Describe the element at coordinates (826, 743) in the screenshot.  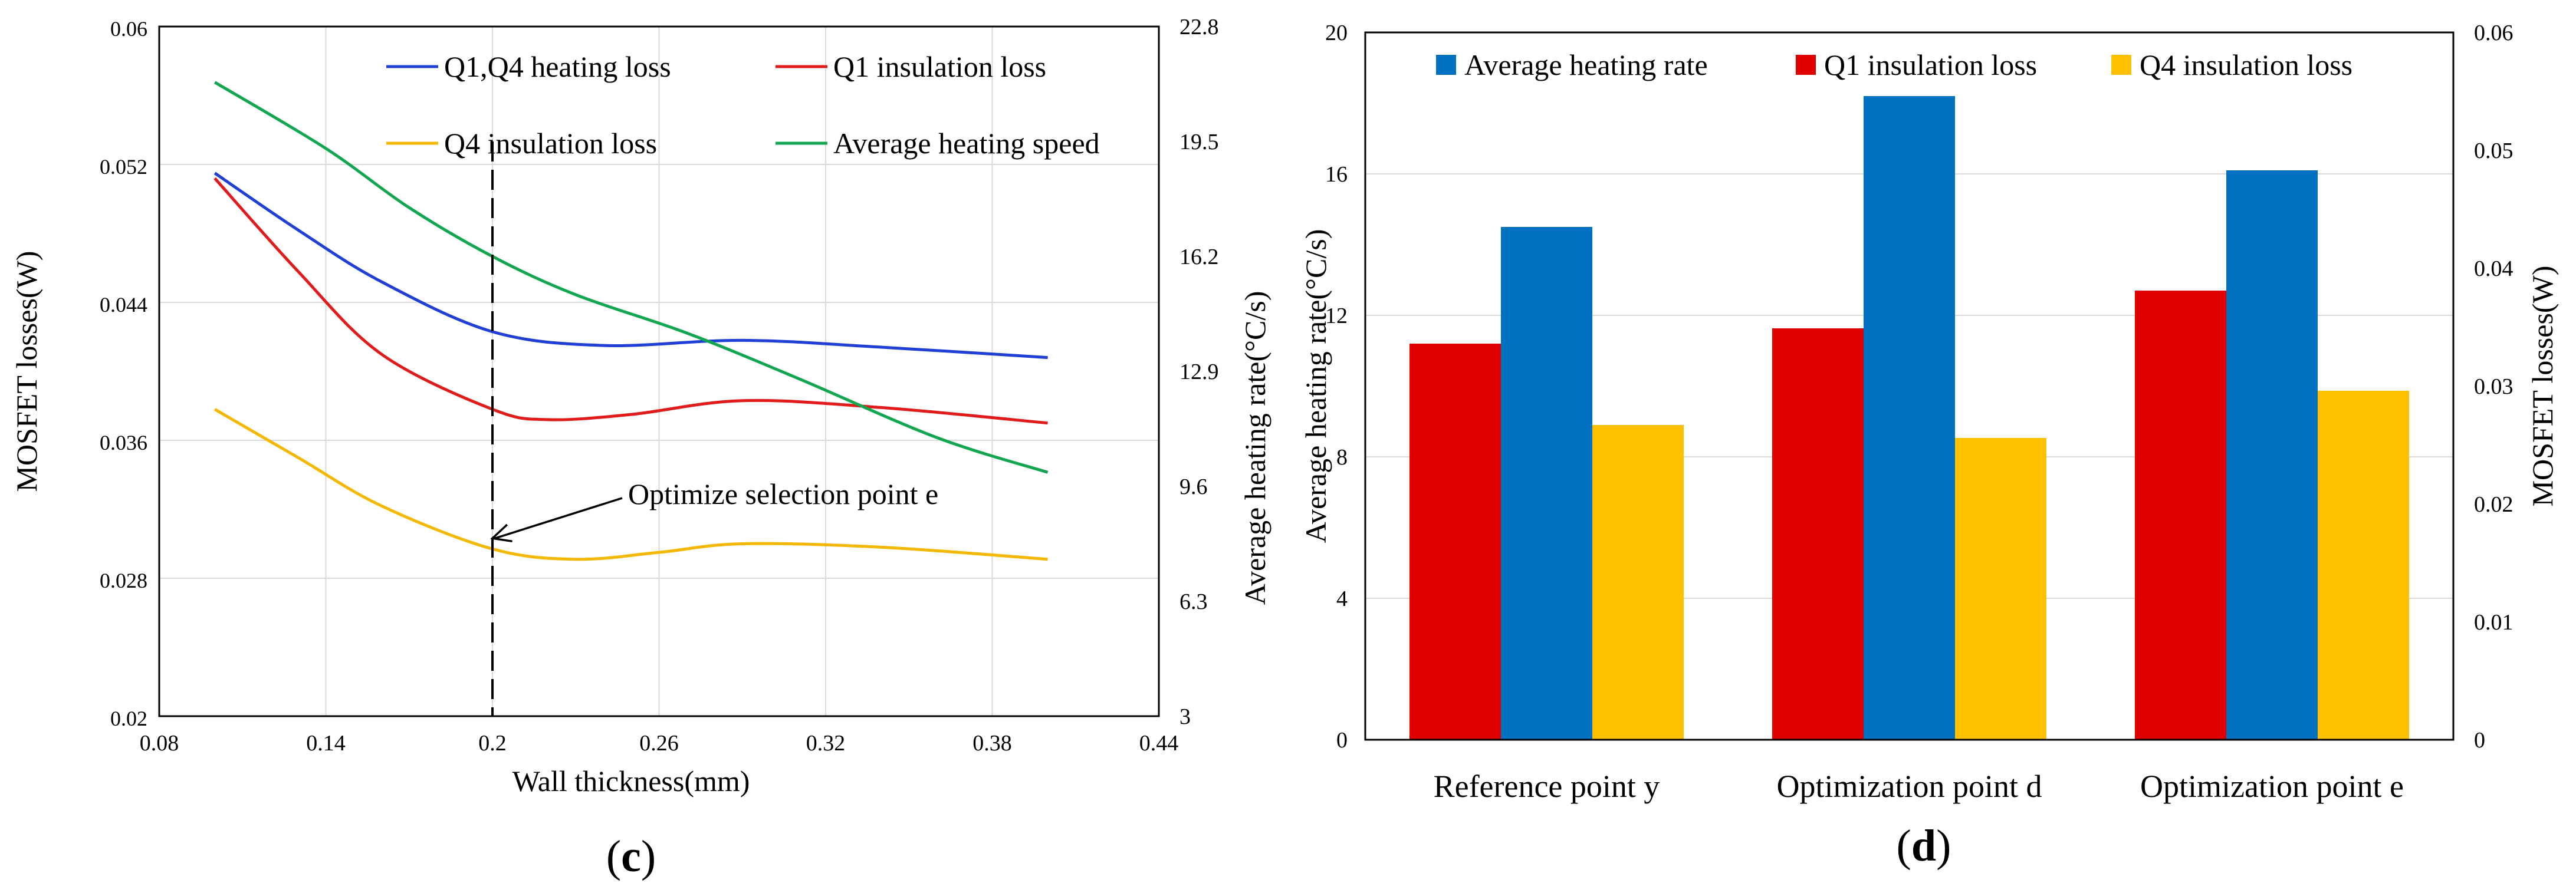
I see `chart-c-x-tick-label: 0.32` at that location.